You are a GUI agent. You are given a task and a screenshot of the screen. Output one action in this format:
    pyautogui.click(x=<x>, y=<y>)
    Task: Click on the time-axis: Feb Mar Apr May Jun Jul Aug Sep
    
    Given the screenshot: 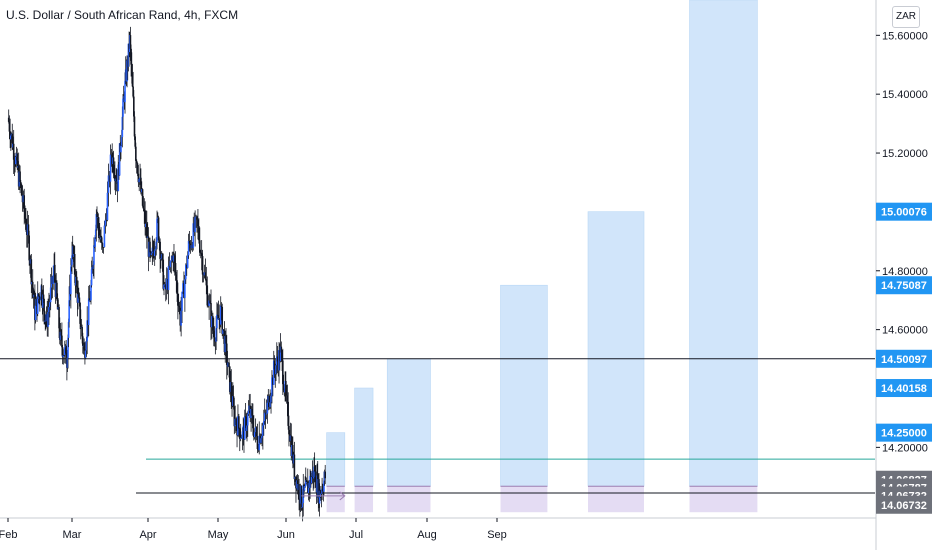 What is the action you would take?
    pyautogui.click(x=438, y=529)
    